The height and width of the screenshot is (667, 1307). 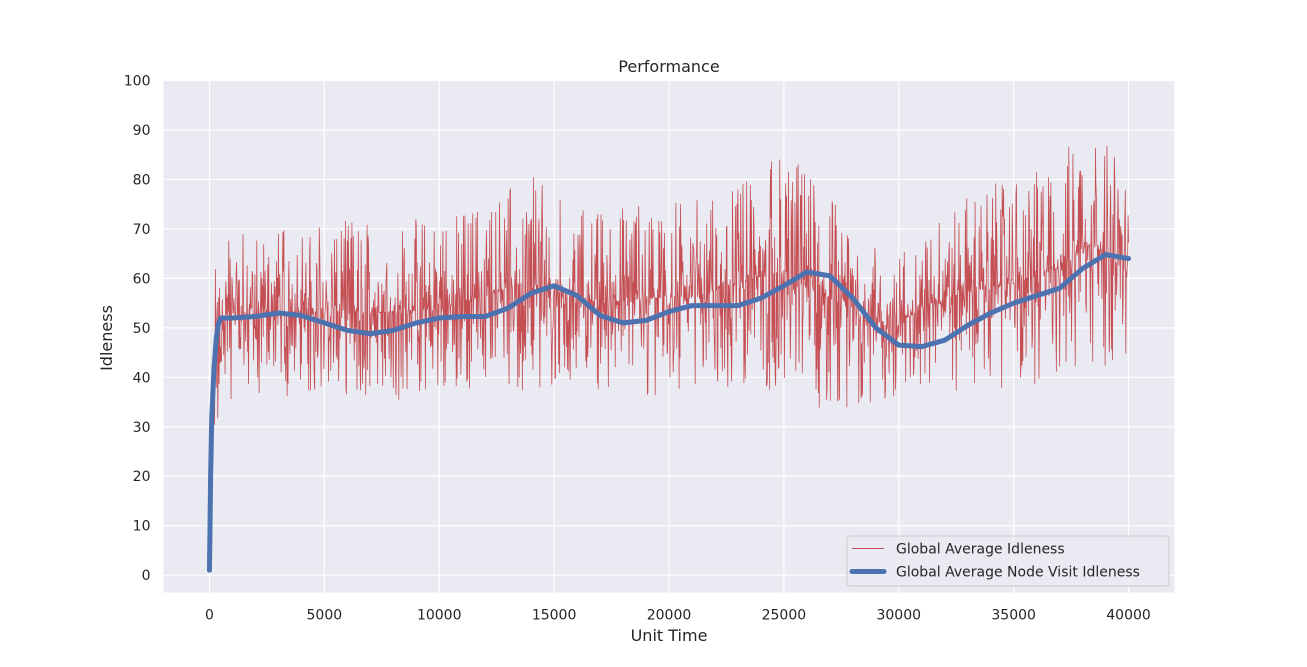 What do you see at coordinates (668, 66) in the screenshot?
I see `chart-title: Performance` at bounding box center [668, 66].